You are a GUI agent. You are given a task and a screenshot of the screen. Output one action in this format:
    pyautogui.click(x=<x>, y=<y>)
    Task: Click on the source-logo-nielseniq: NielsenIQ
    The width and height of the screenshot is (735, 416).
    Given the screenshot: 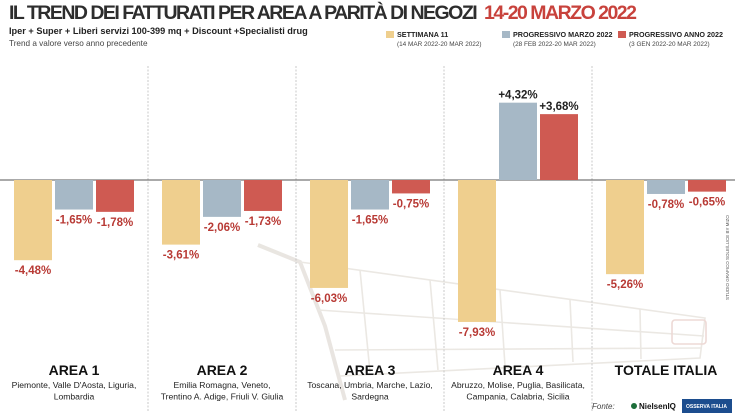 What is the action you would take?
    pyautogui.click(x=657, y=406)
    